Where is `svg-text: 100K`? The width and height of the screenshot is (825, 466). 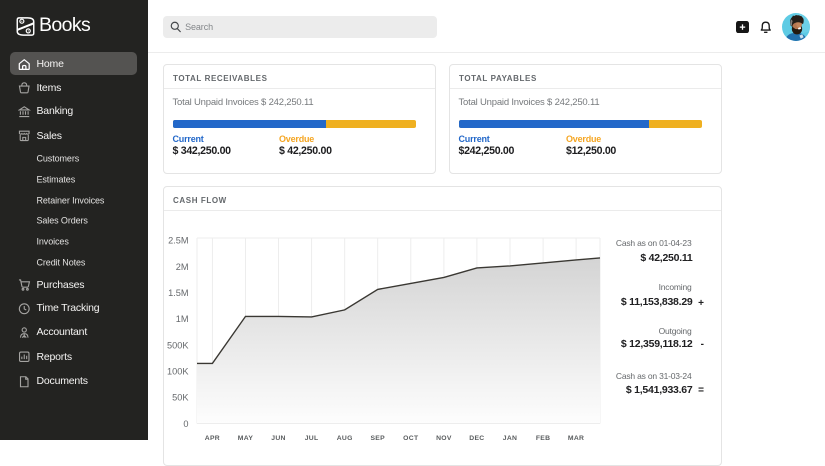
svg-text: 100K is located at coordinates (178, 371).